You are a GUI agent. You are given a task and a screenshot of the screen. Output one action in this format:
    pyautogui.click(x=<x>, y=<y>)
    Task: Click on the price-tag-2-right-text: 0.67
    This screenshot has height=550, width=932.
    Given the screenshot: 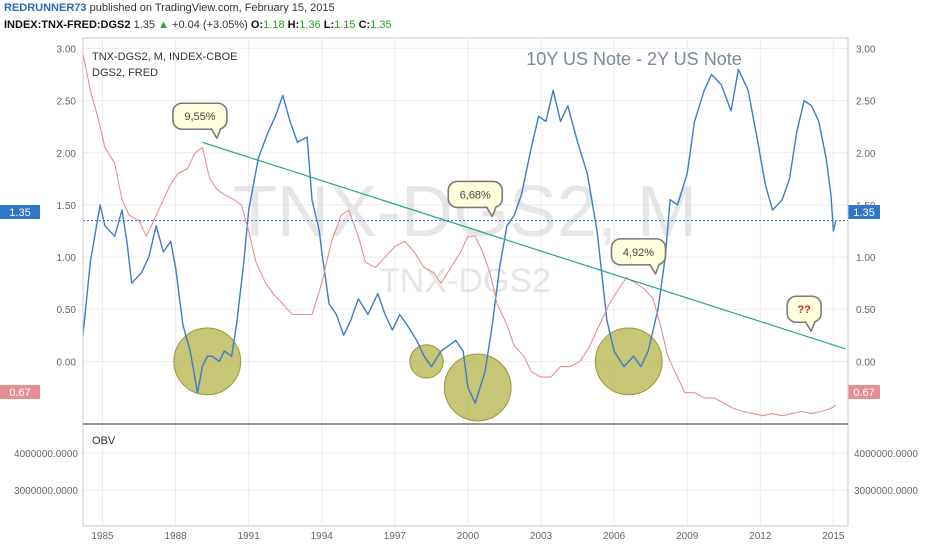 What is the action you would take?
    pyautogui.click(x=863, y=393)
    